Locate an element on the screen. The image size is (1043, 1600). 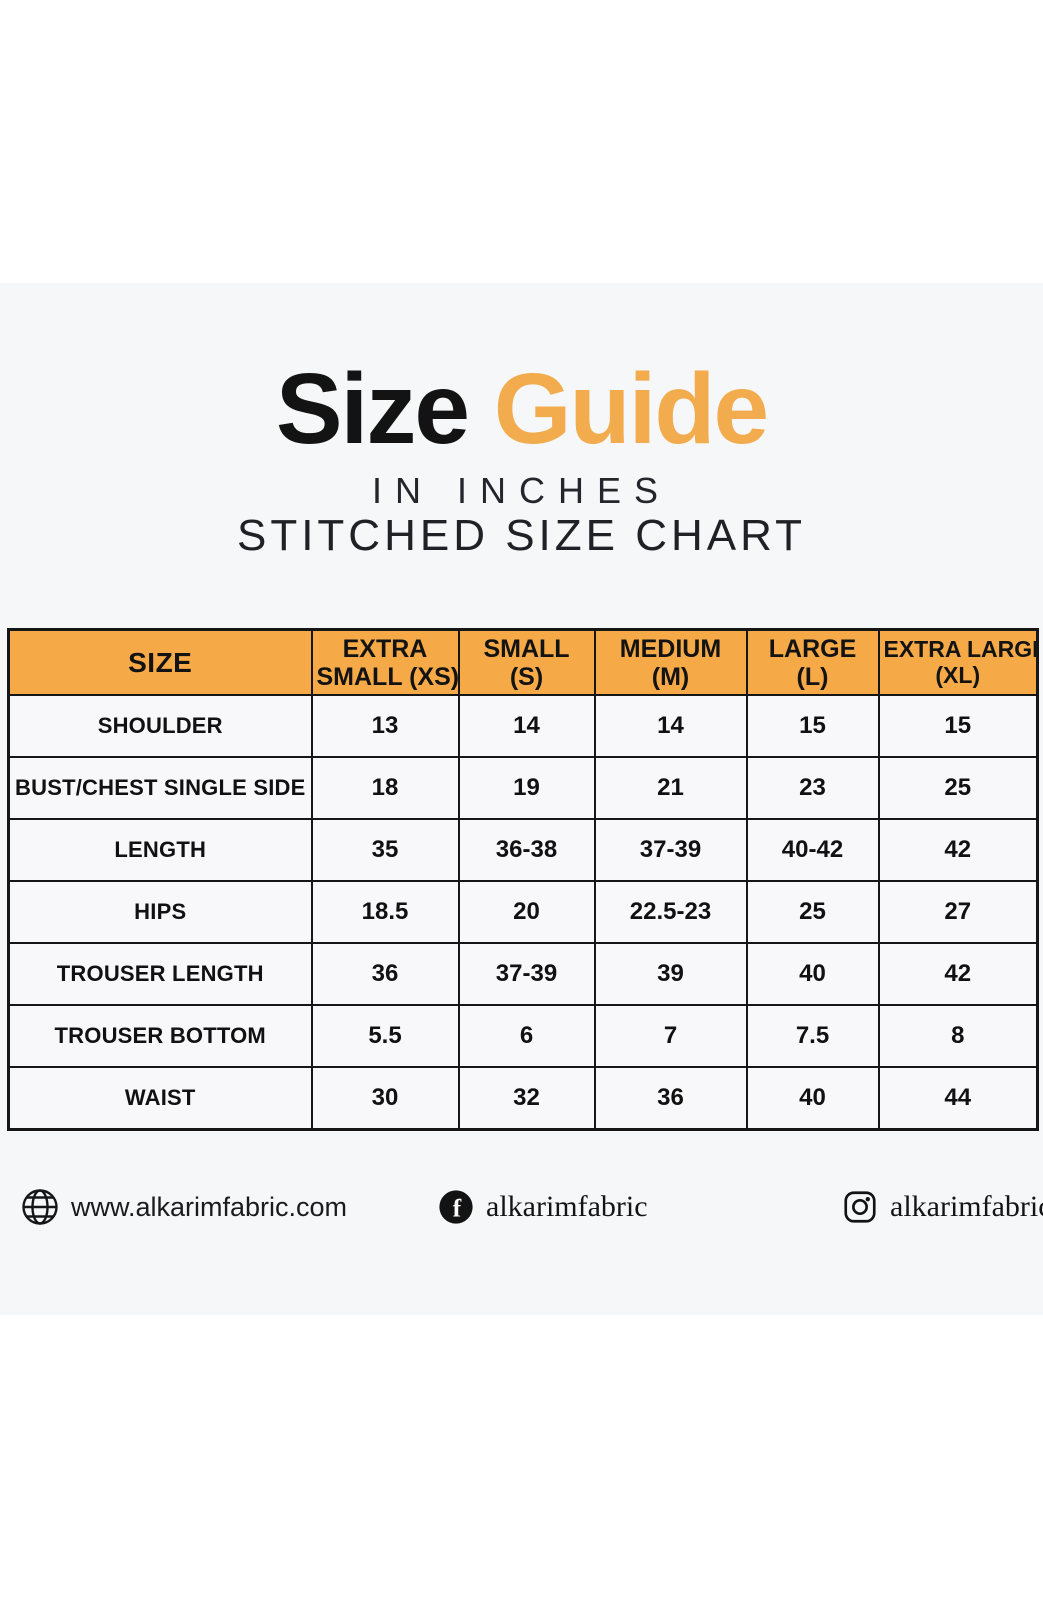
table-row-hips: HIPS 18.5 20 22.5-23 25 27 is located at coordinates (523, 912).